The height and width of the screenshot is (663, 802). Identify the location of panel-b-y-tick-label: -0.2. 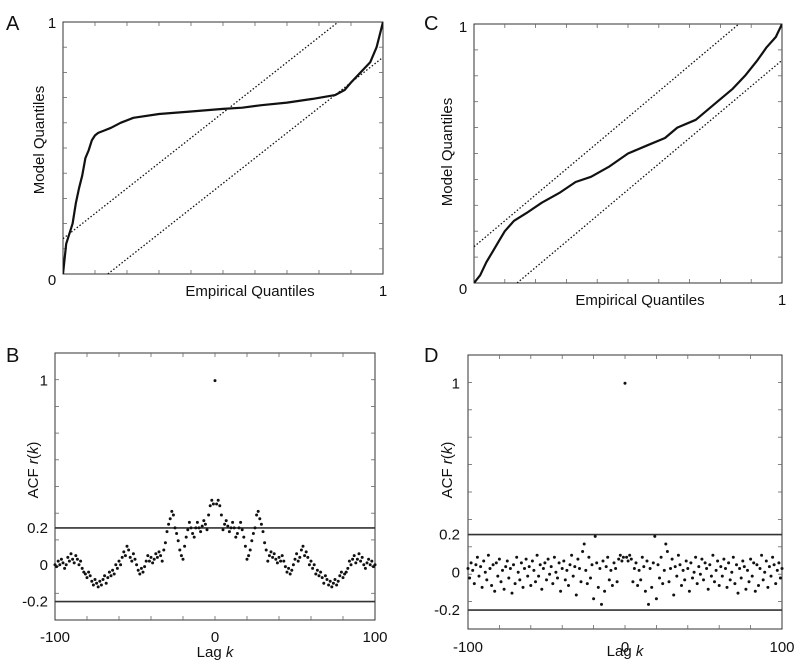
(35, 602).